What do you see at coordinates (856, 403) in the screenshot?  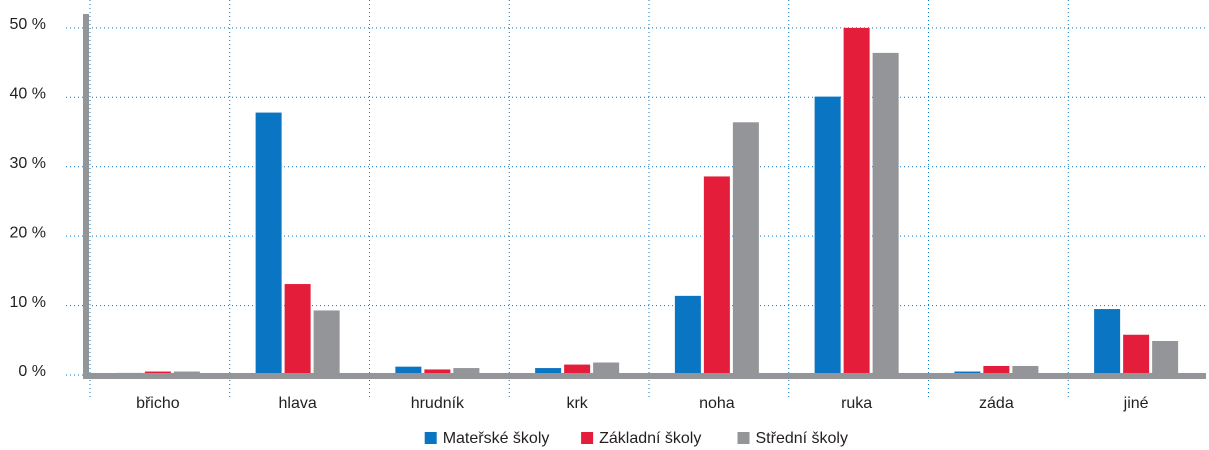 I see `x-tick-label: ruka` at bounding box center [856, 403].